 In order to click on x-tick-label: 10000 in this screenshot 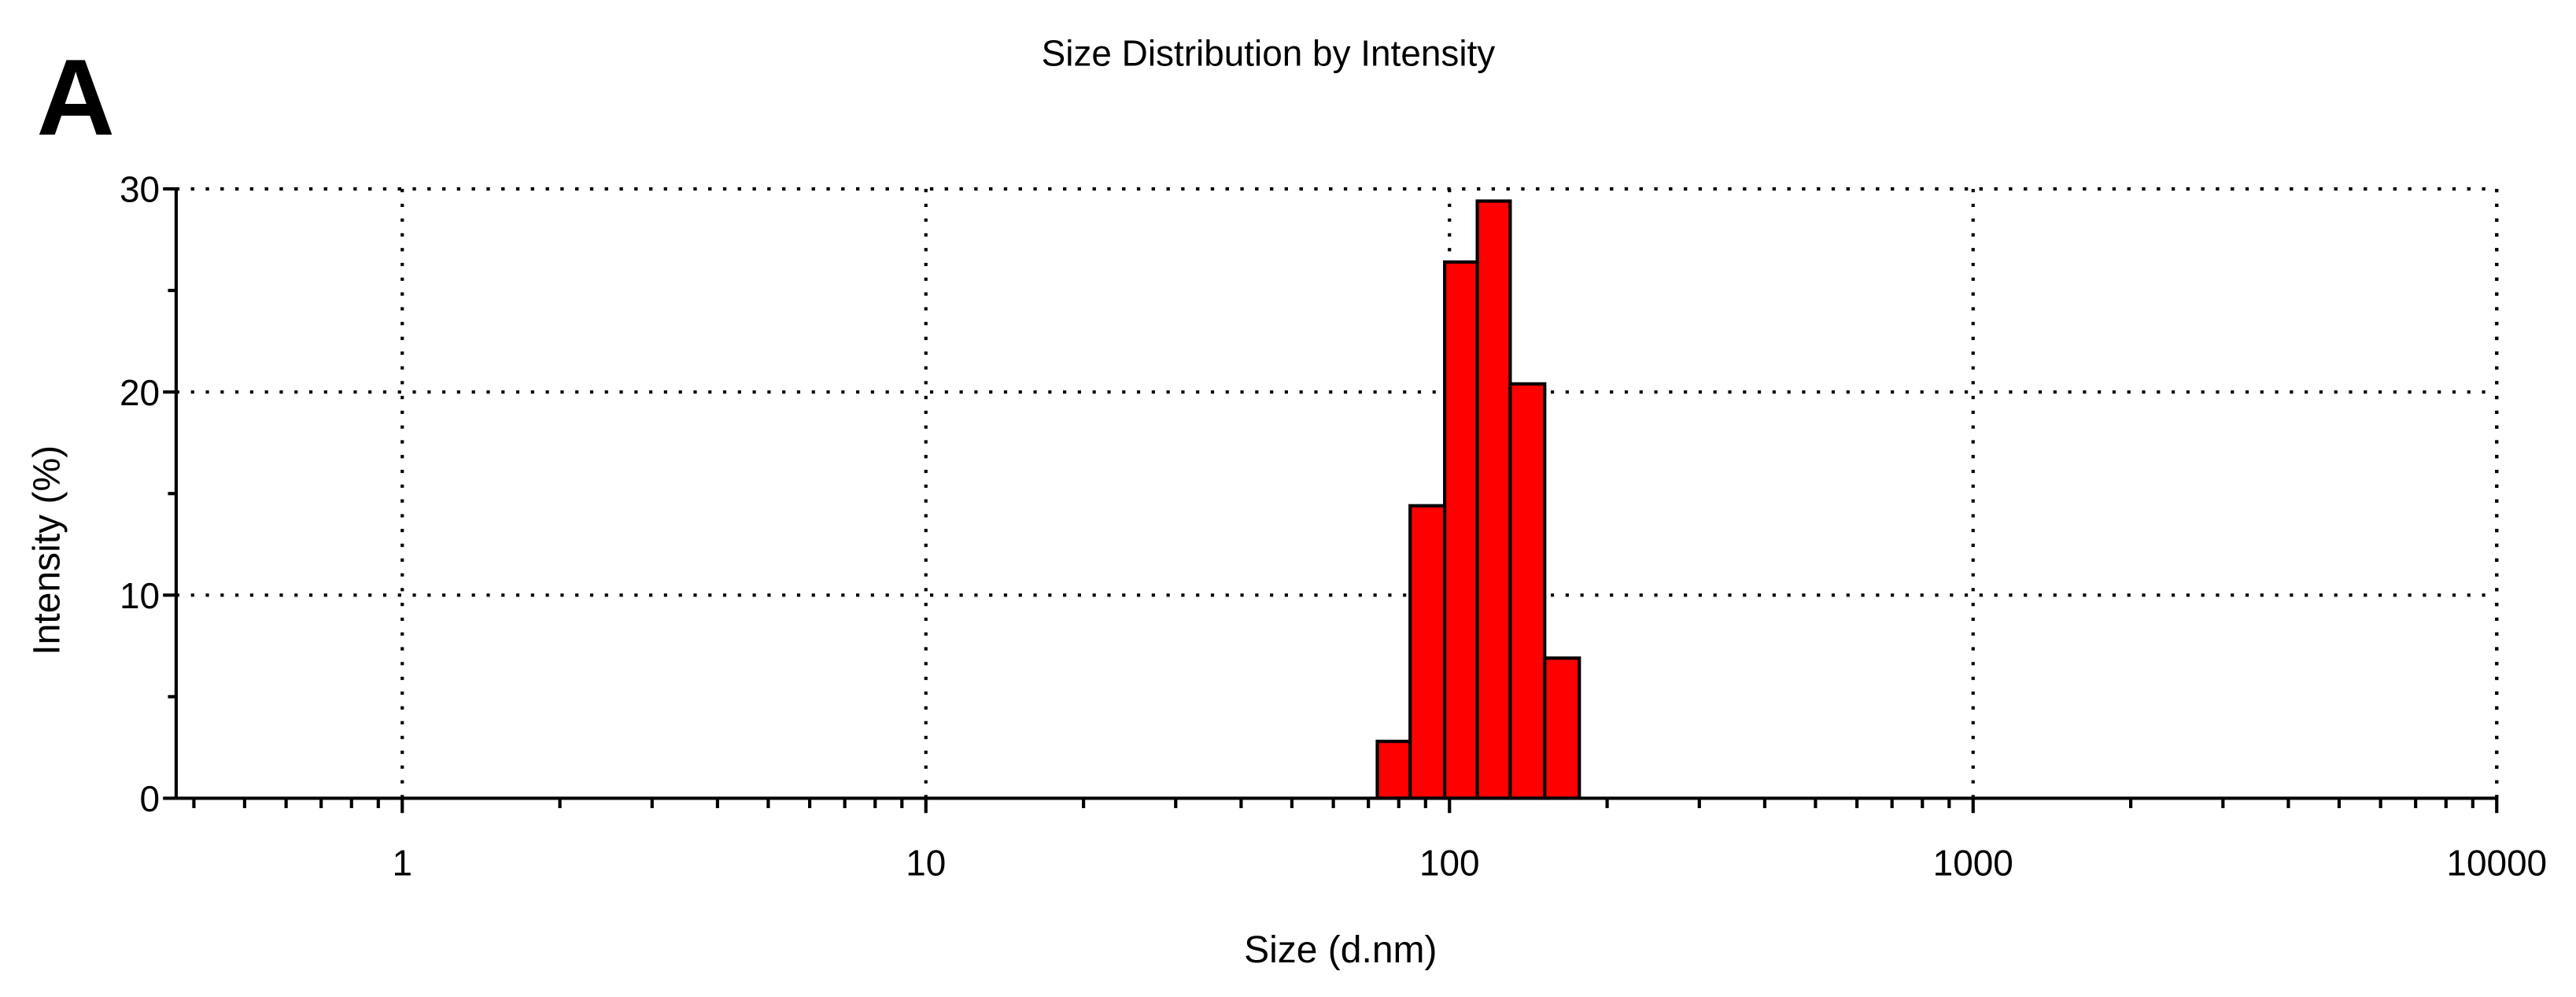, I will do `click(2496, 864)`.